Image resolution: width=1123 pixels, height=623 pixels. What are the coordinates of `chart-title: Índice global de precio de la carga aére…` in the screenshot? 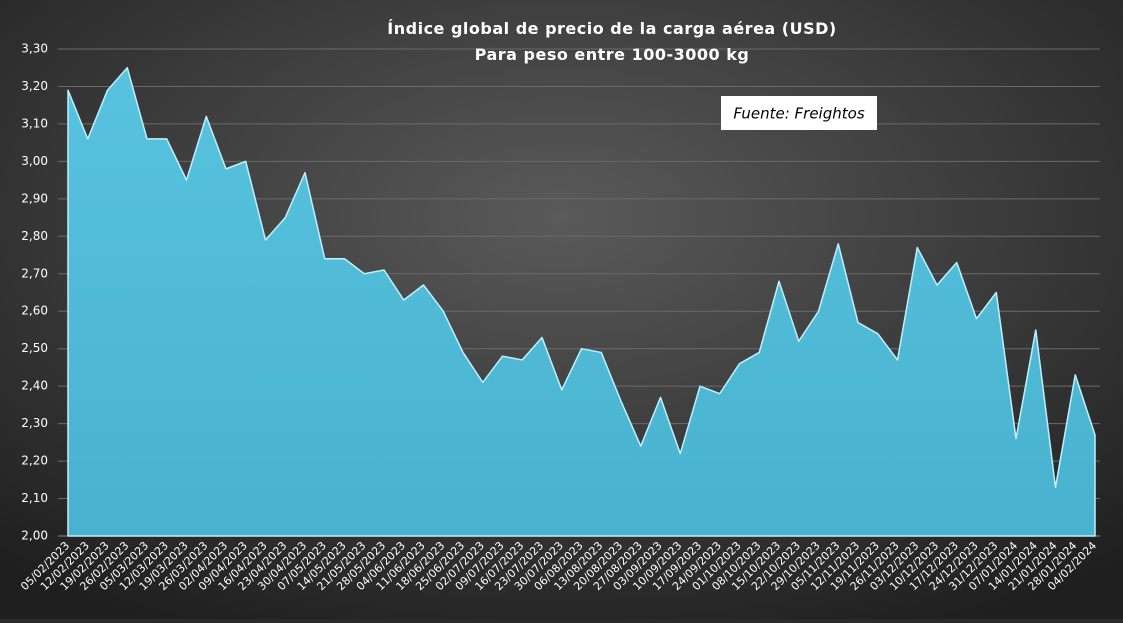 It's located at (611, 28).